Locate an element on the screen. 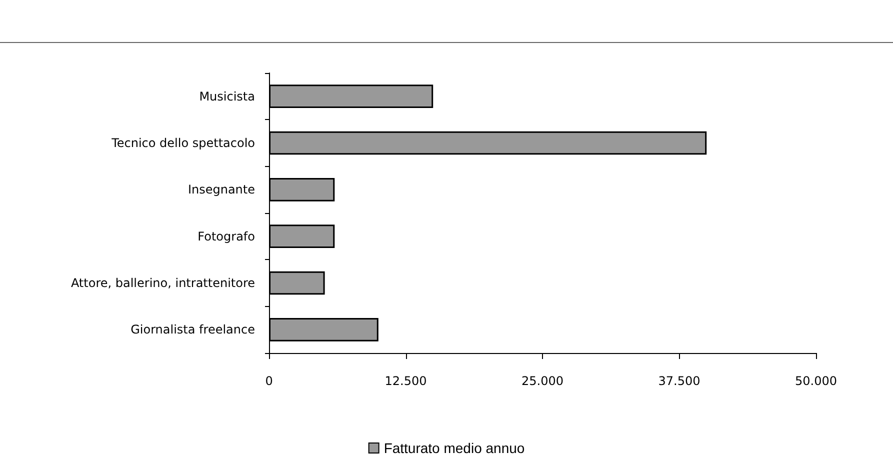 This screenshot has height=468, width=893. x-tick-label: 12.500 is located at coordinates (405, 381).